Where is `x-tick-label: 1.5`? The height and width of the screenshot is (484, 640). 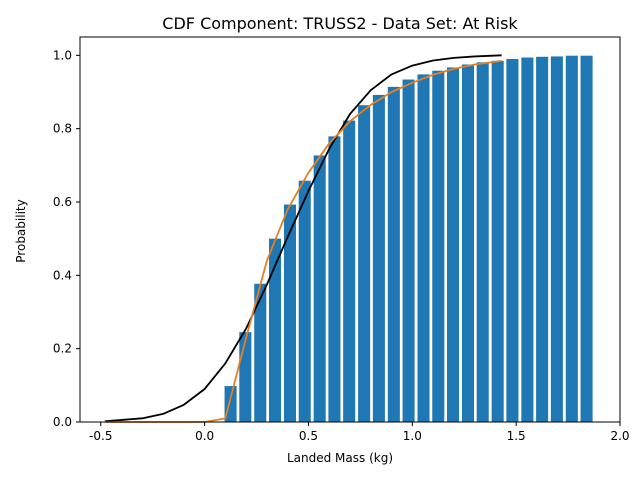 x-tick-label: 1.5 is located at coordinates (516, 436).